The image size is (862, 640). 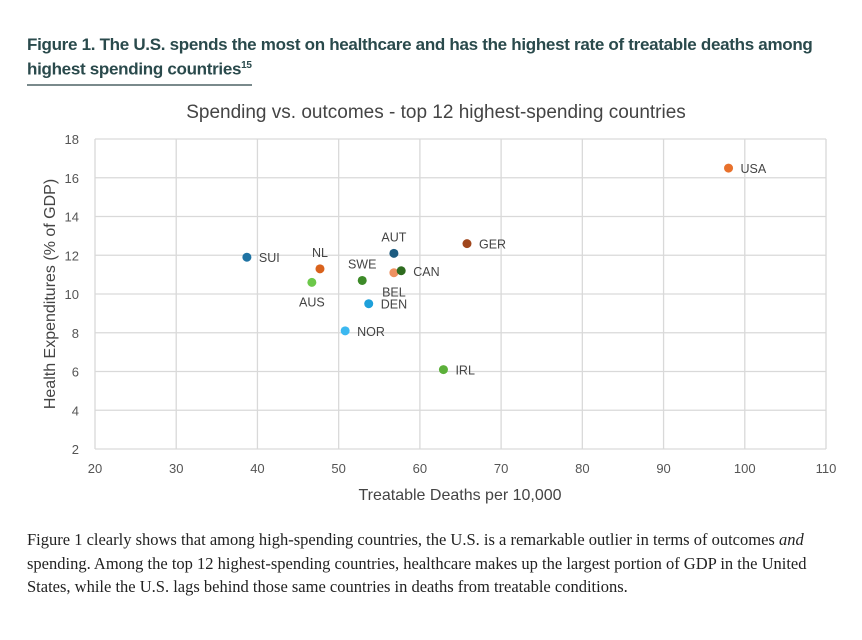 What do you see at coordinates (75, 372) in the screenshot?
I see `y-tick-label: 6` at bounding box center [75, 372].